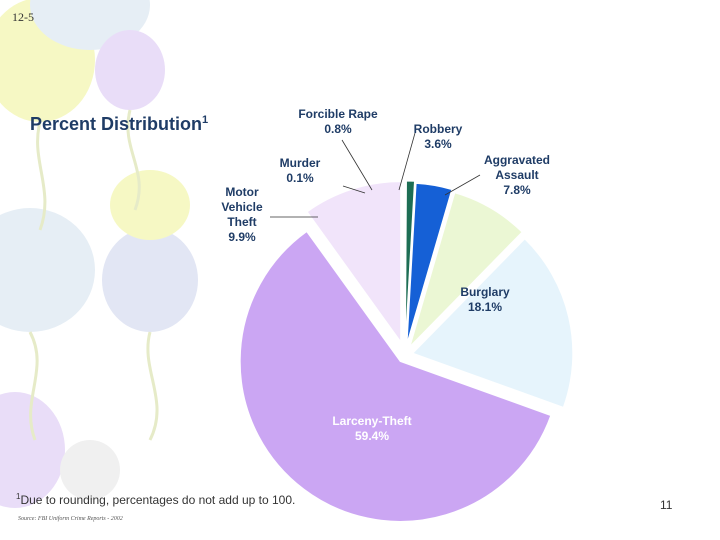  What do you see at coordinates (405, 257) in the screenshot?
I see `pie-slice-murder` at bounding box center [405, 257].